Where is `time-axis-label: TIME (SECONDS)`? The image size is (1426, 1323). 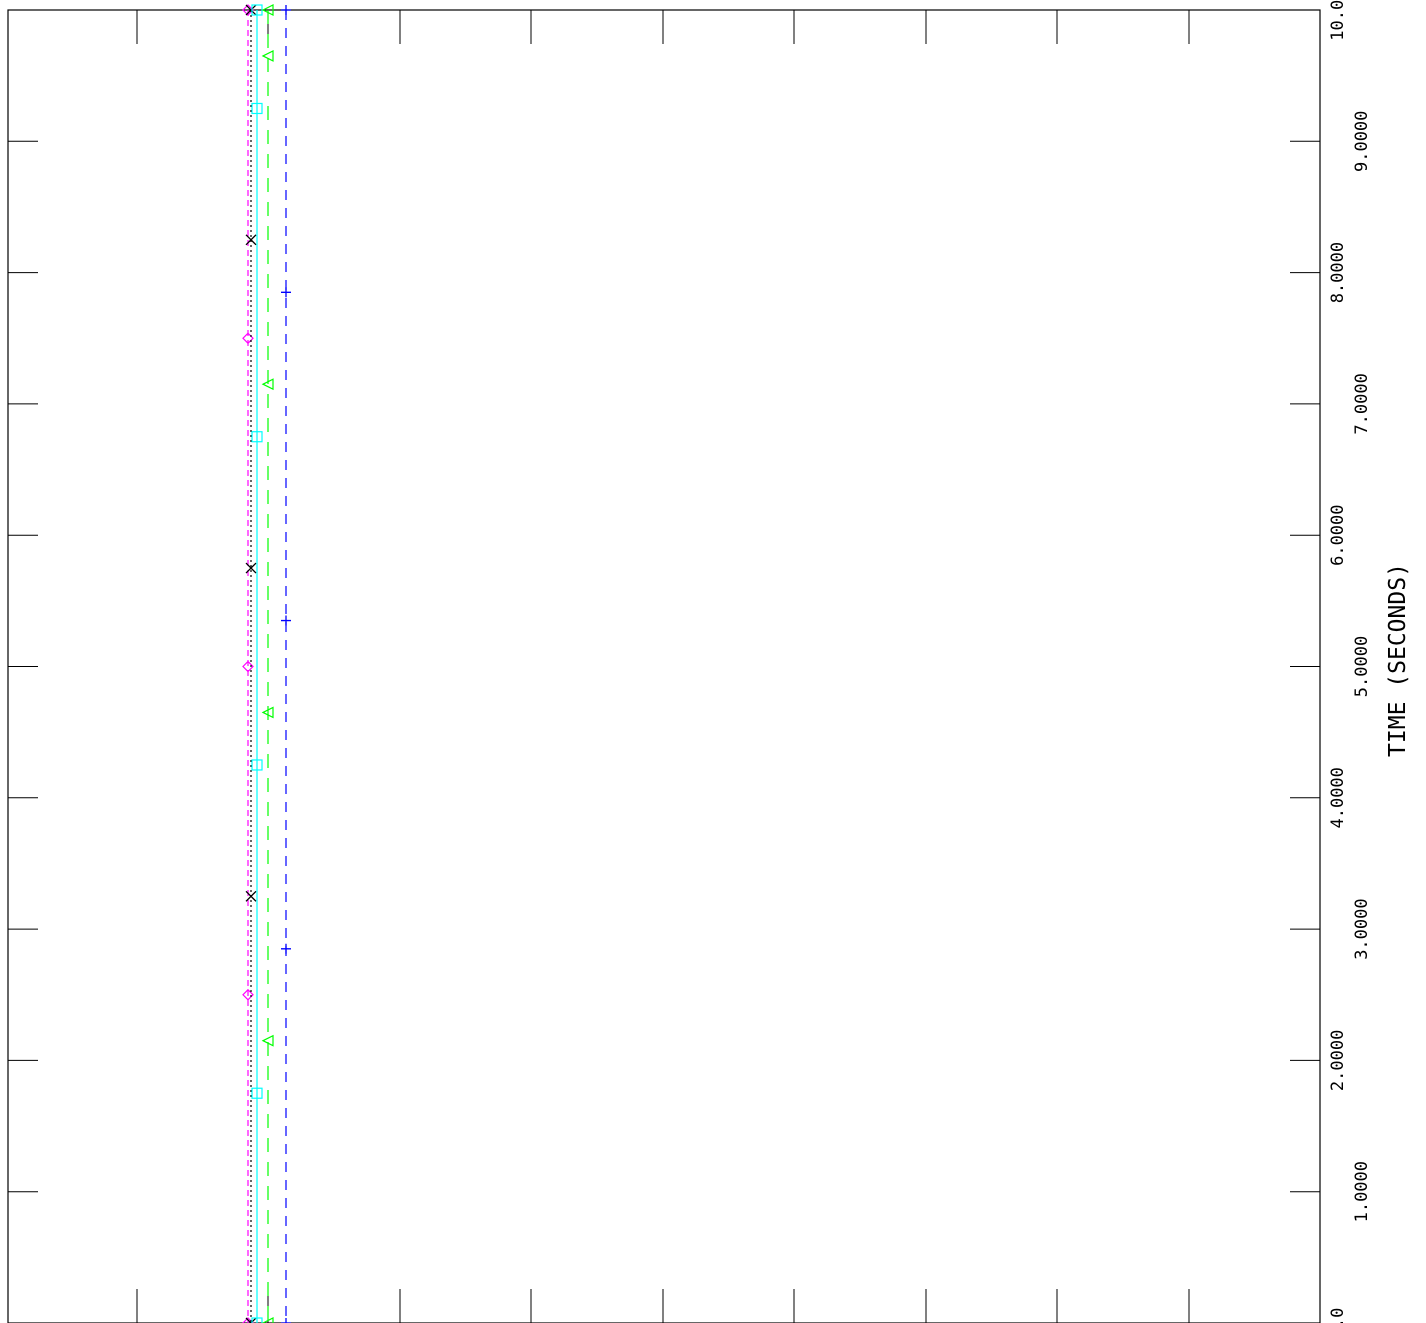
time-axis-label: TIME (SECONDS) is located at coordinates (1398, 660).